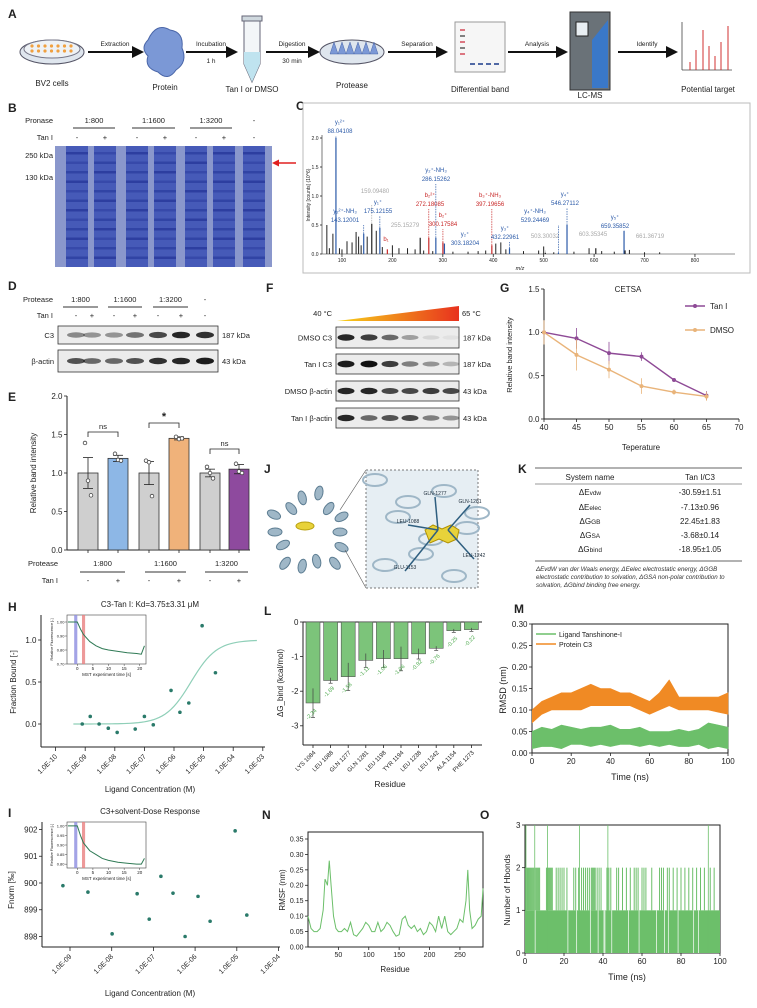  Describe the element at coordinates (590, 635) in the screenshot. I see `m-legend-label: Ligand Tanshinone-I` at that location.